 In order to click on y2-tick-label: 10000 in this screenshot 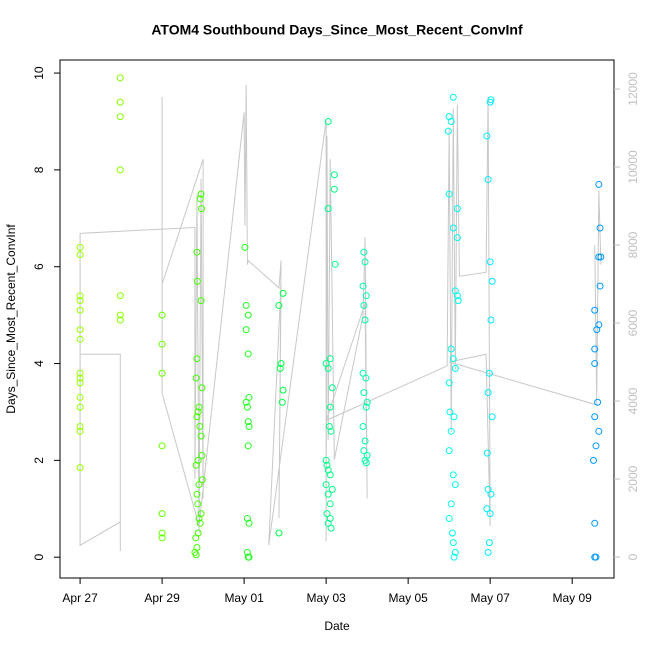, I will do `click(633, 167)`.